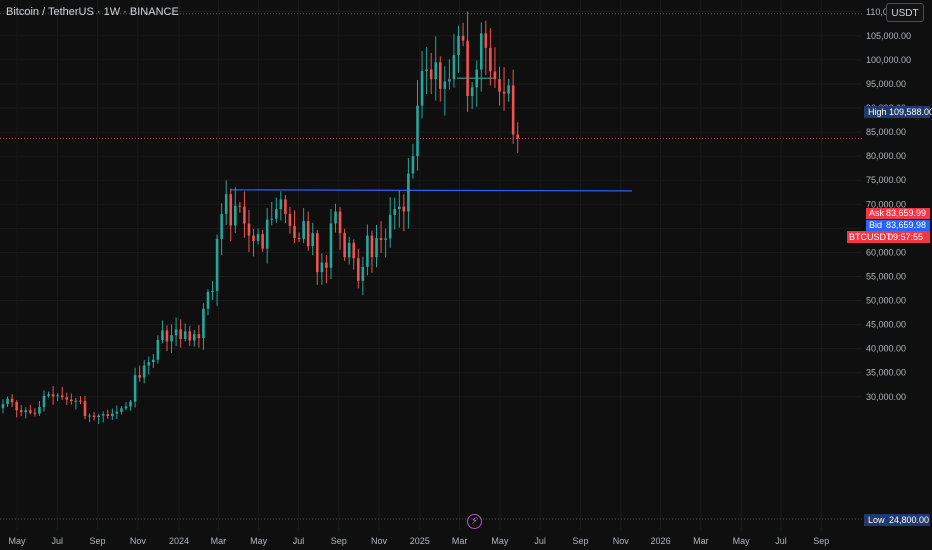 The image size is (932, 550). What do you see at coordinates (886, 252) in the screenshot?
I see `price-tick-label: 60,000.00` at bounding box center [886, 252].